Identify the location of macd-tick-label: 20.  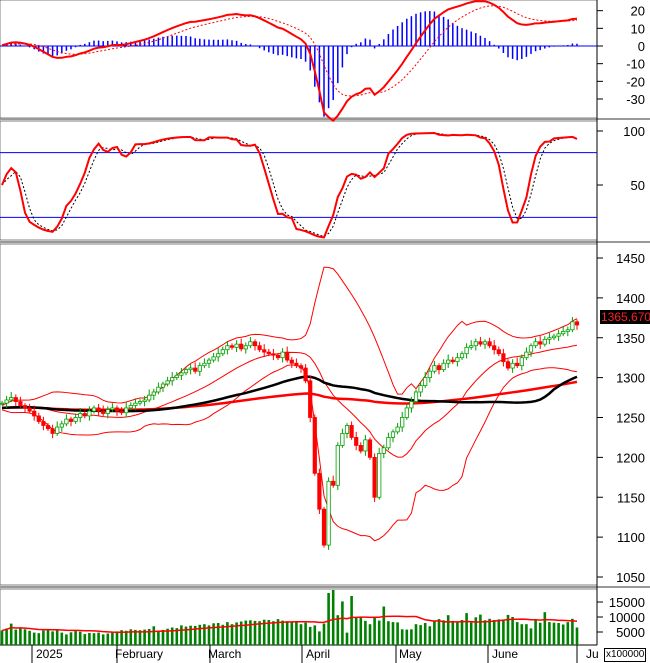
(638, 11).